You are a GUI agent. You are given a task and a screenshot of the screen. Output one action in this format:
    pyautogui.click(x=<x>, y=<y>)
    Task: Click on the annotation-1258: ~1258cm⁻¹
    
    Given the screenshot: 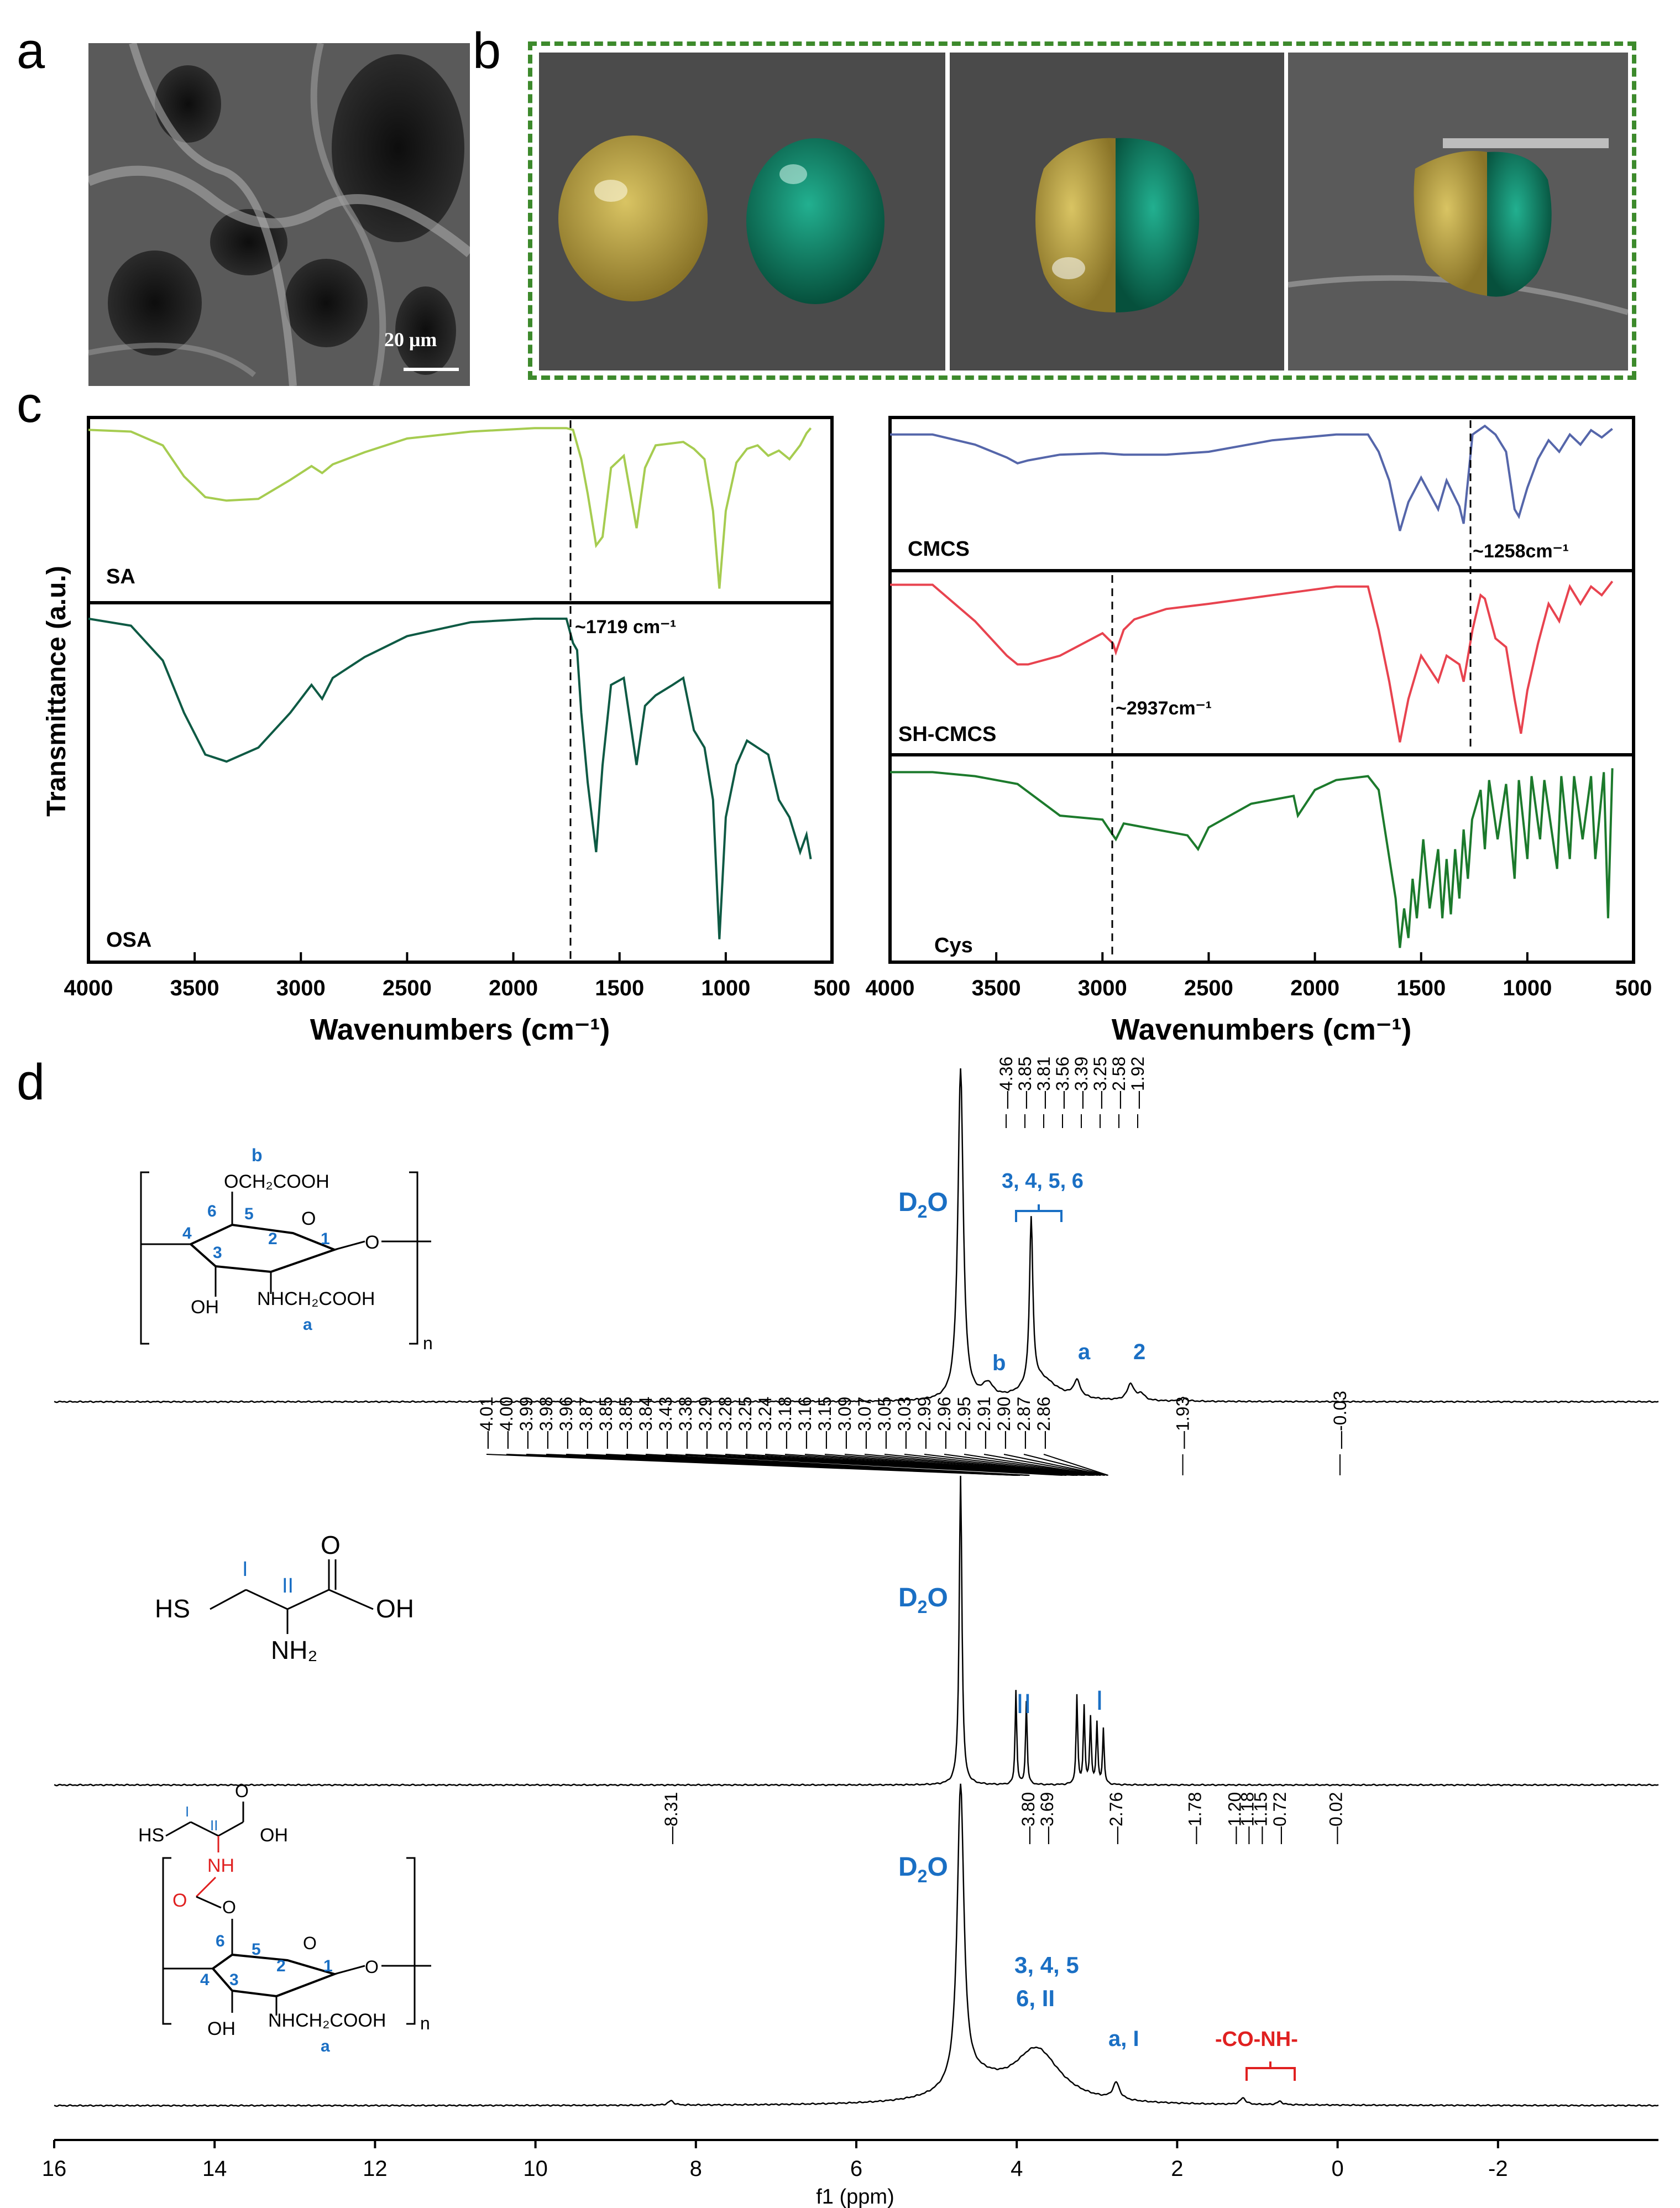 What is the action you would take?
    pyautogui.click(x=1521, y=551)
    